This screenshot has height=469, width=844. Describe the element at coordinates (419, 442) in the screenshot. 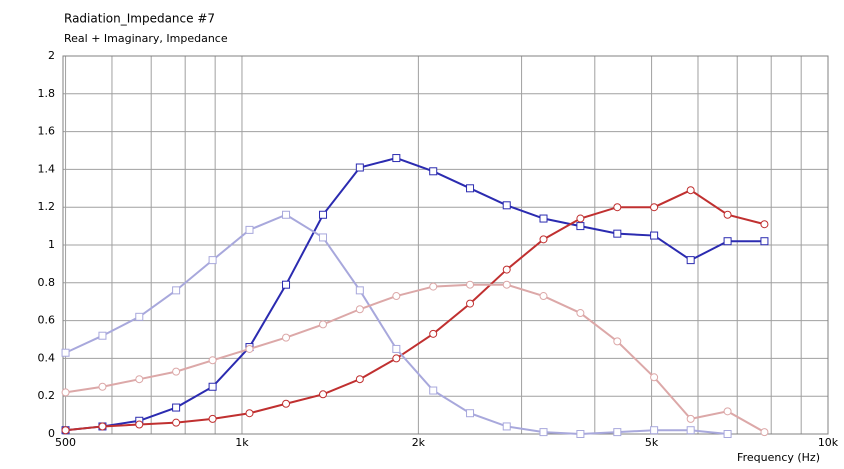

I see `x-tick-label: 2k` at that location.